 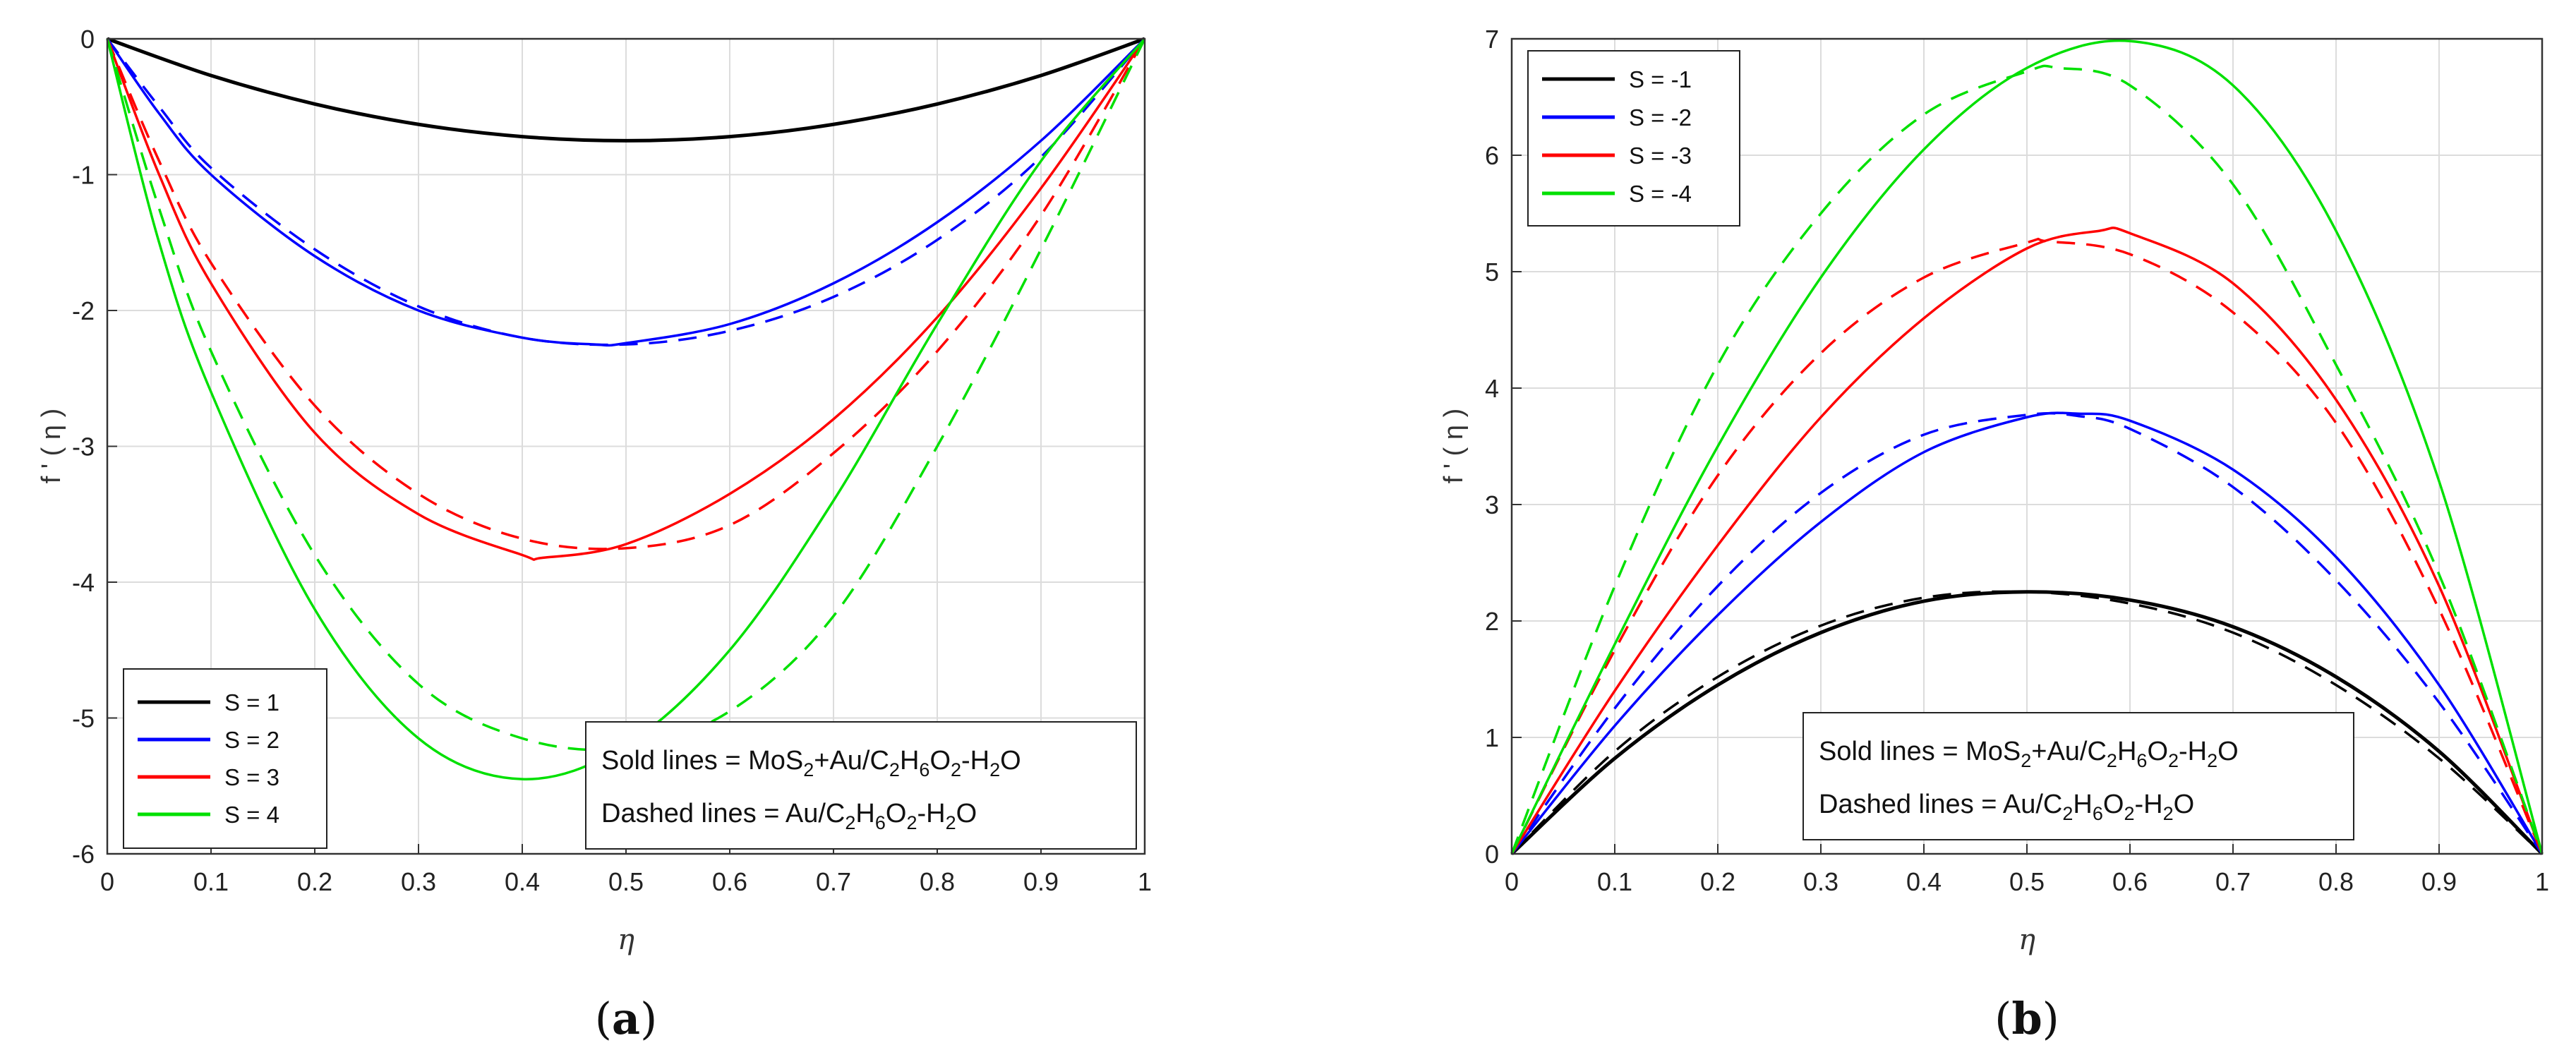 I want to click on y-tick-label: -6, so click(x=83, y=855).